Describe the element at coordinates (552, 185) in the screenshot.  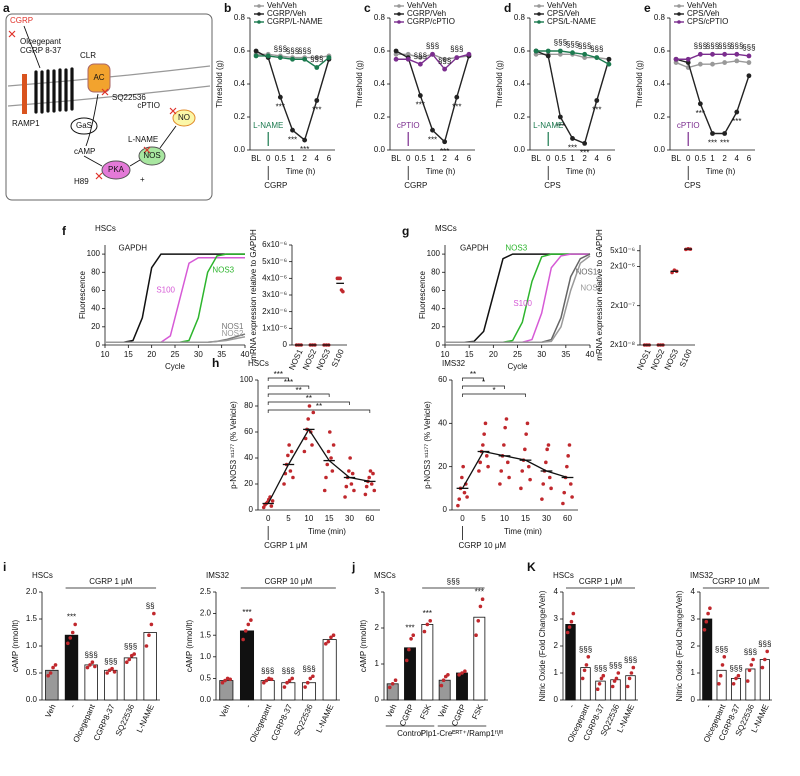
I see `x-note: CPS` at that location.